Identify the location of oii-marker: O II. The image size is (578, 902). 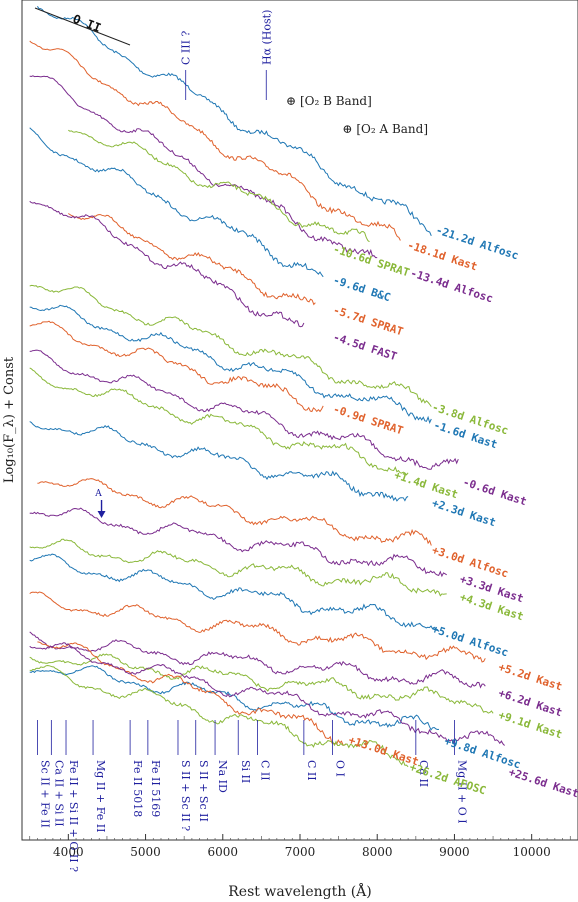
(82, 26).